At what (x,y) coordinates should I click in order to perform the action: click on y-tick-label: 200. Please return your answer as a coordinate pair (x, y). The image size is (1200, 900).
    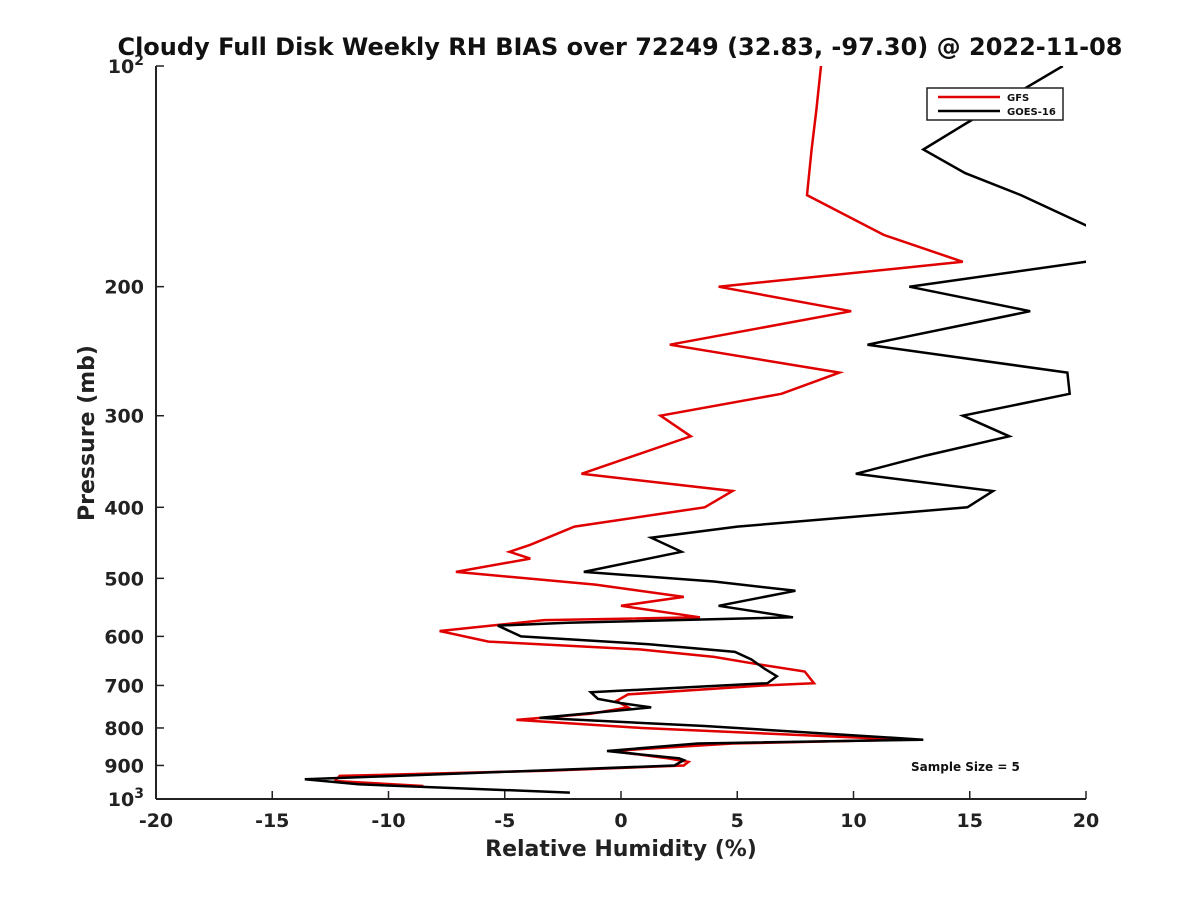
    Looking at the image, I should click on (124, 288).